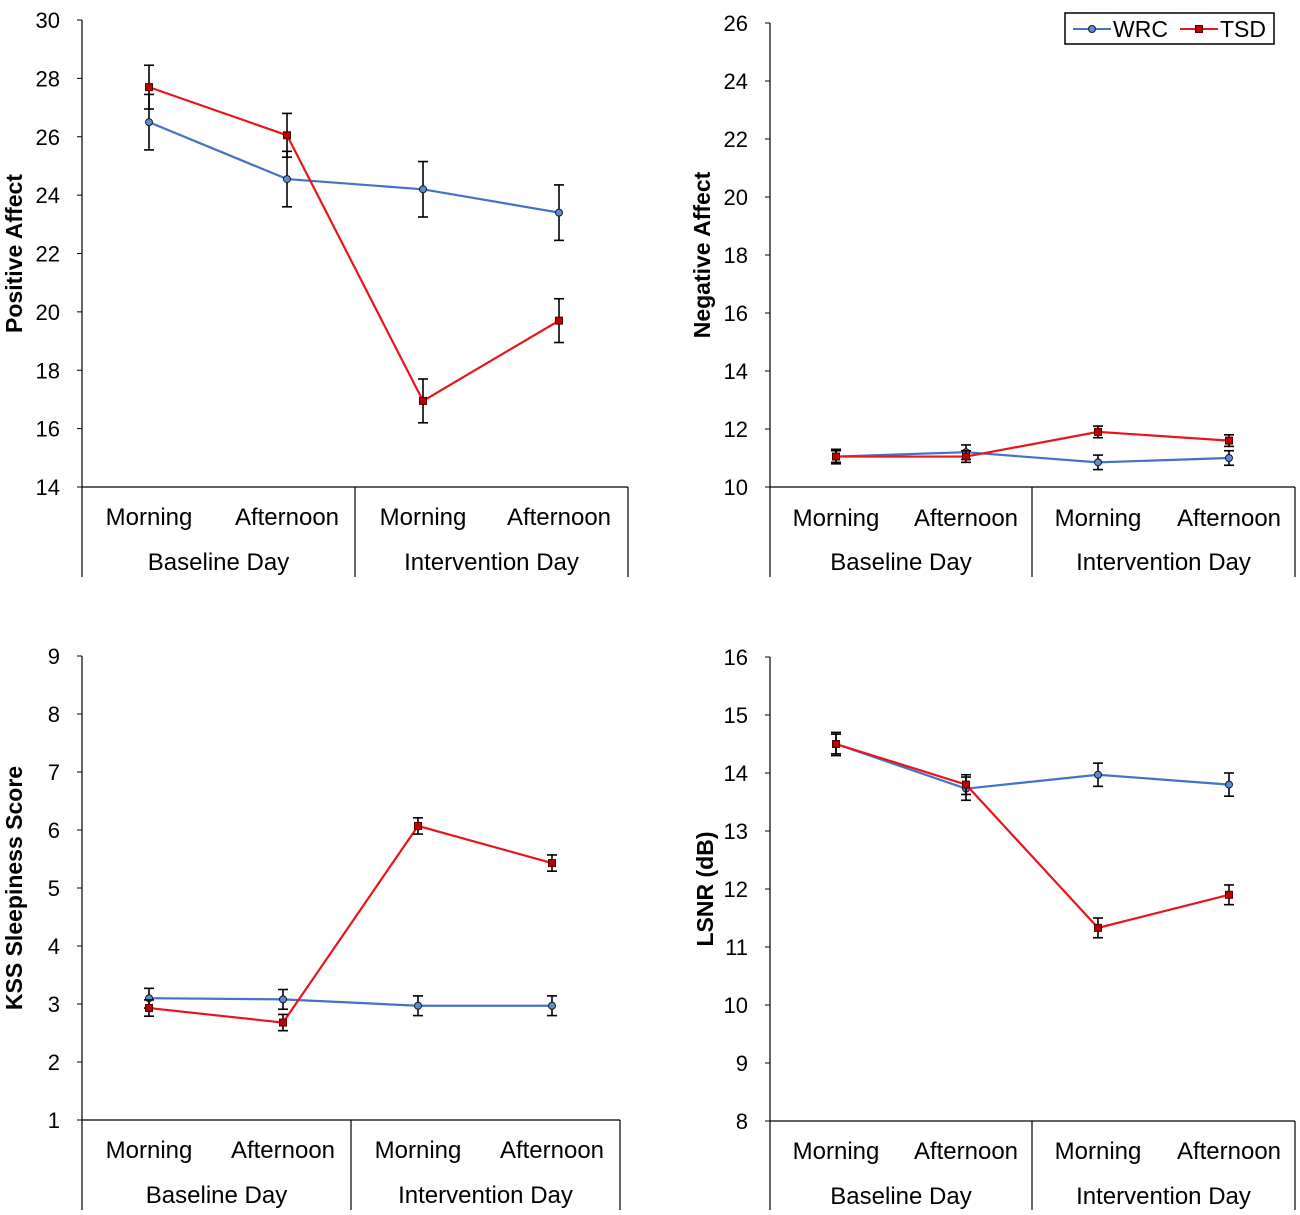 The image size is (1300, 1215). What do you see at coordinates (54, 830) in the screenshot?
I see `y-tick-label: 6` at bounding box center [54, 830].